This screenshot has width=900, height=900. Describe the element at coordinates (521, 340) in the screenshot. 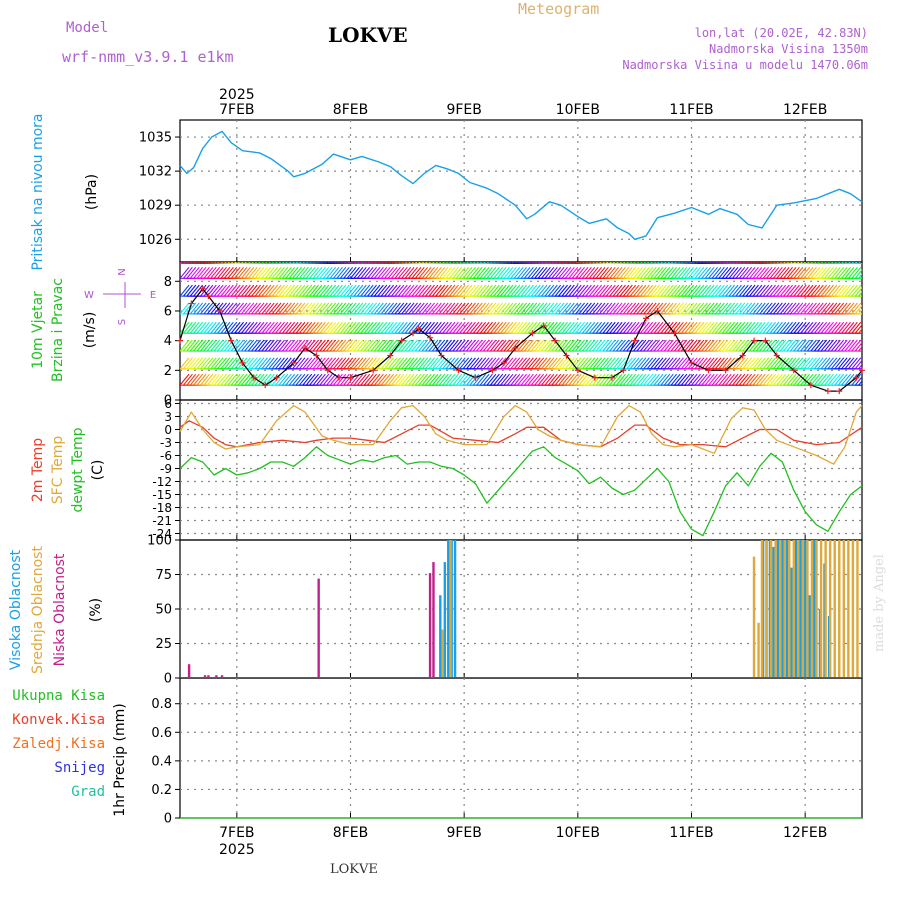

I see `wind-speed-line` at that location.